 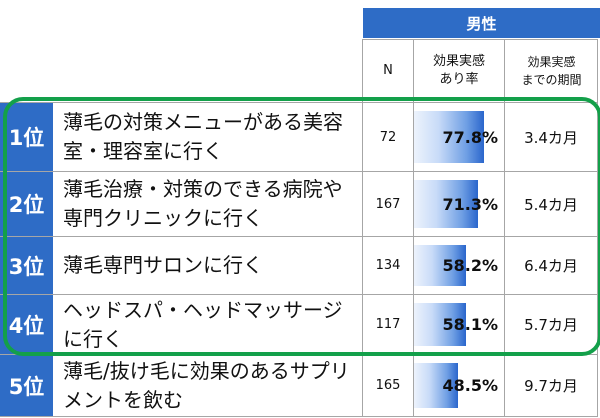 I want to click on period-value: 5.7カ月, so click(x=551, y=325).